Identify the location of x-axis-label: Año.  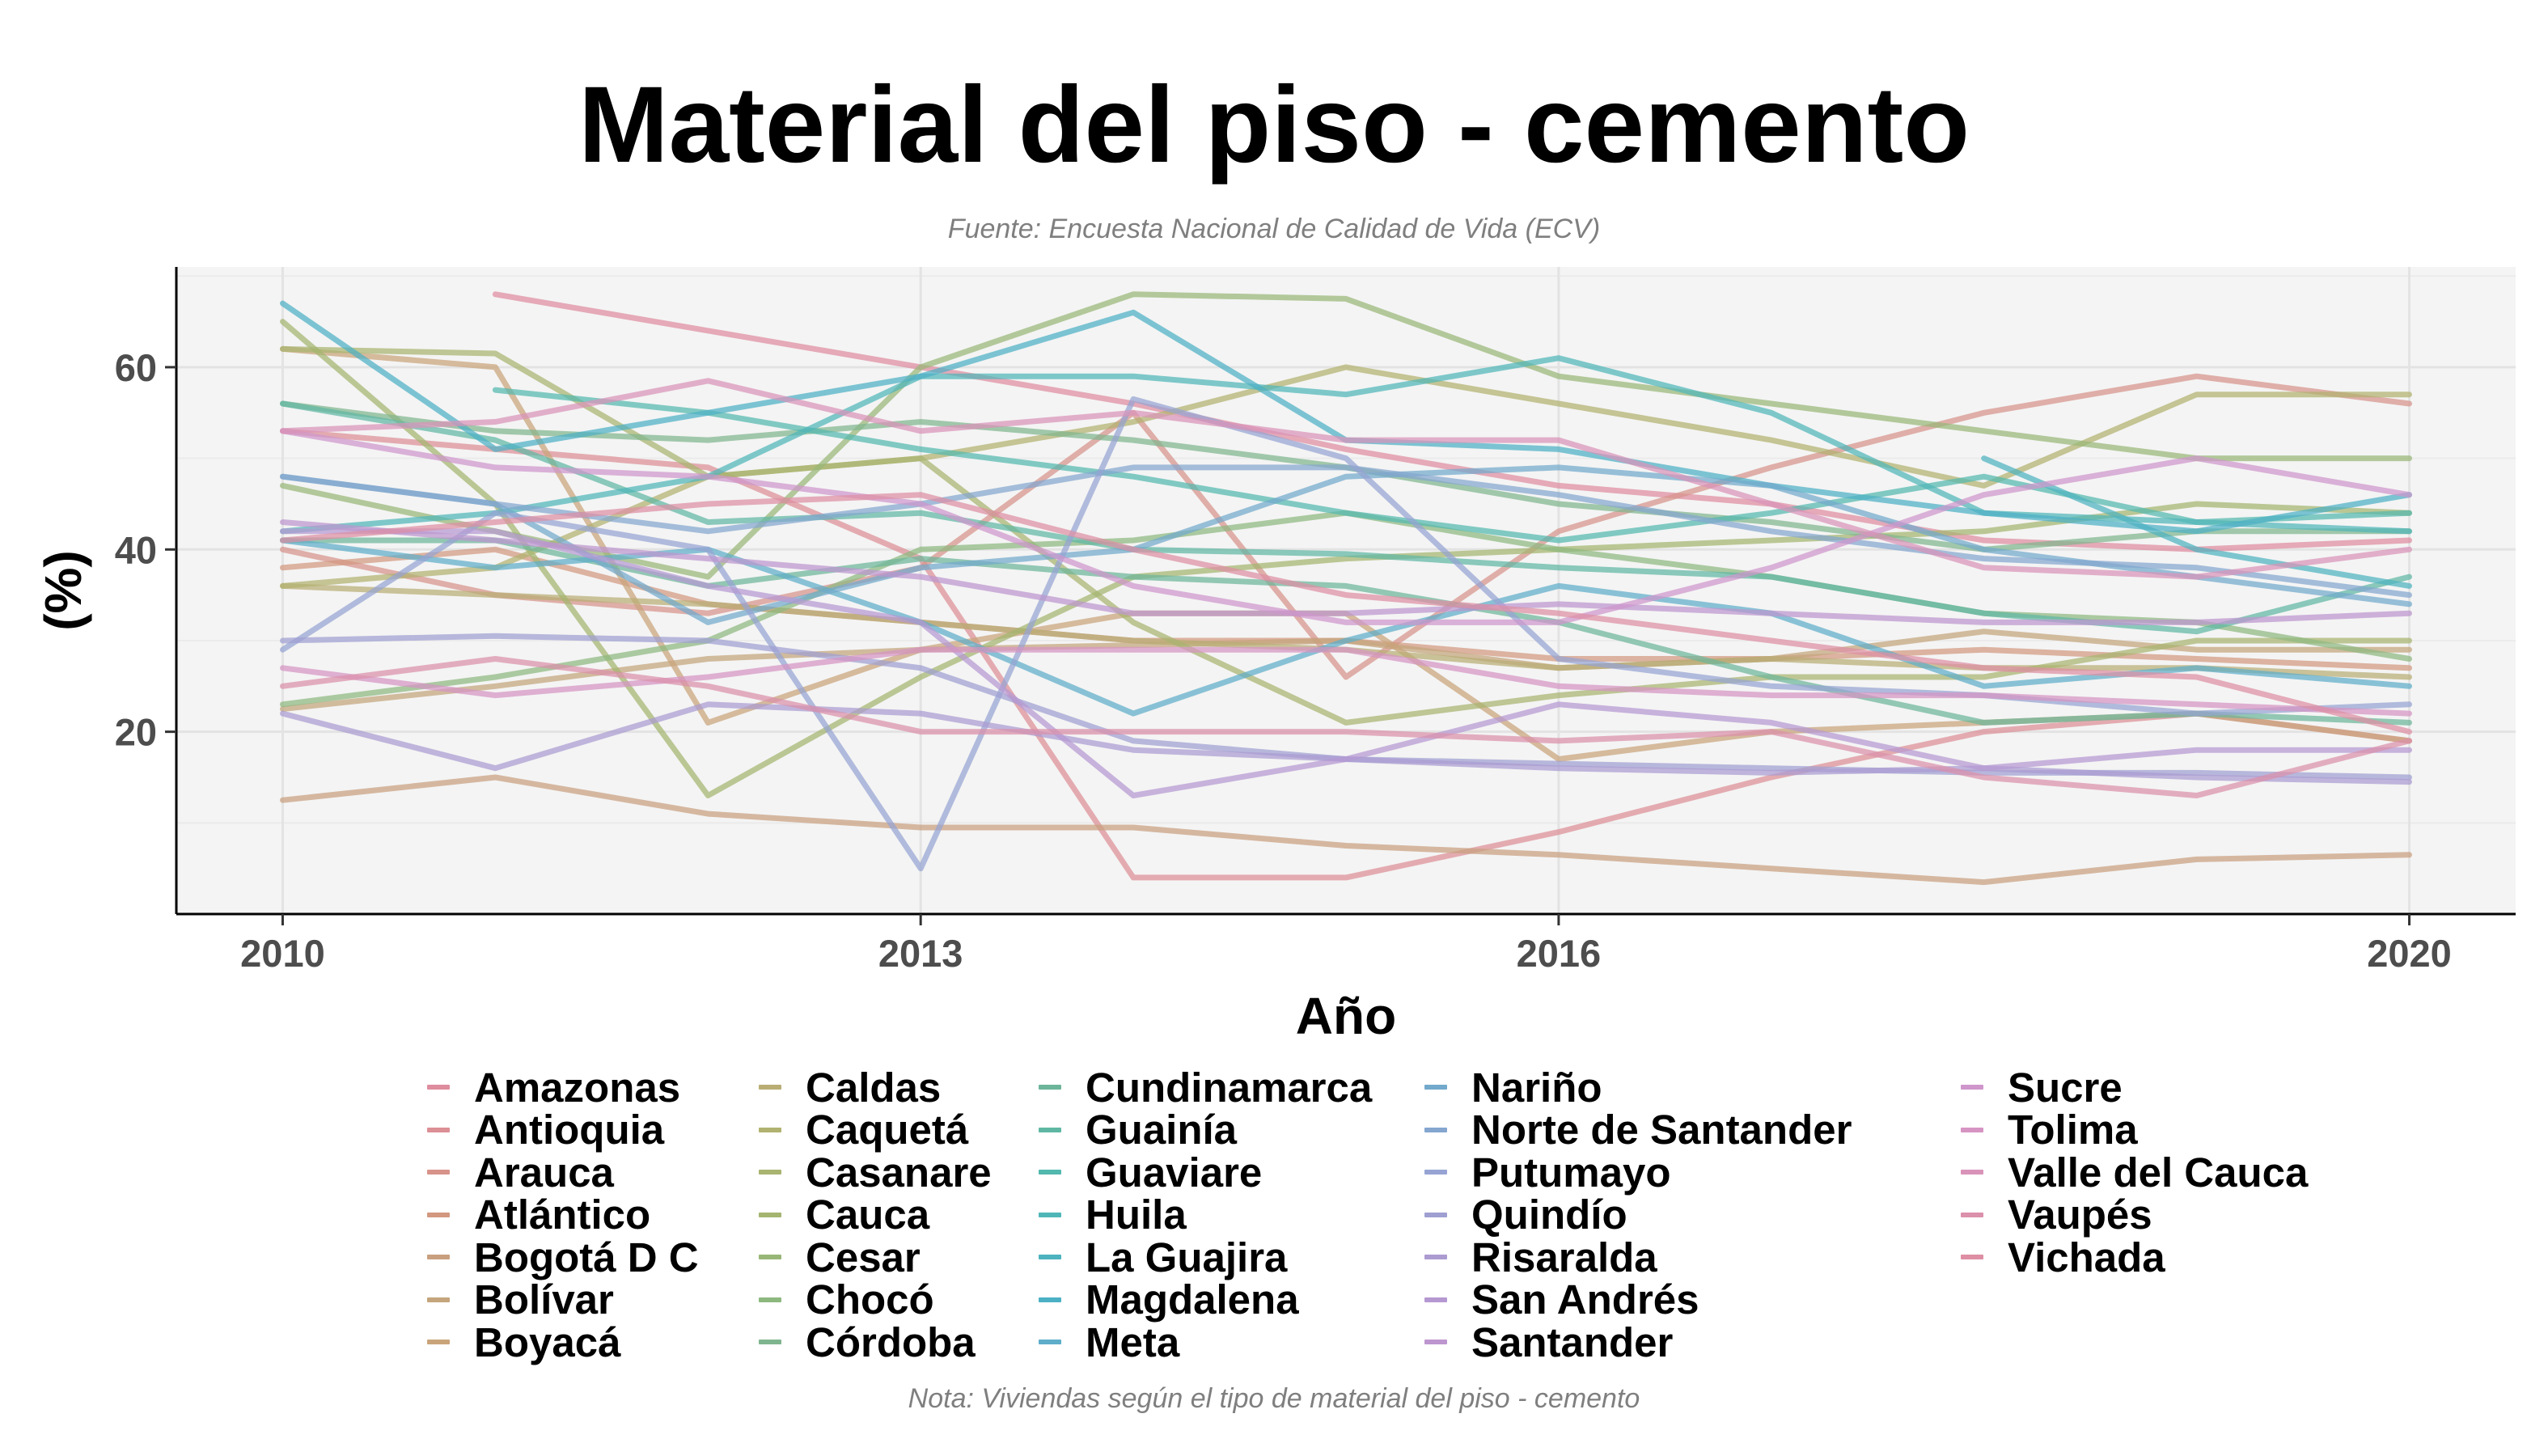
(1346, 1016).